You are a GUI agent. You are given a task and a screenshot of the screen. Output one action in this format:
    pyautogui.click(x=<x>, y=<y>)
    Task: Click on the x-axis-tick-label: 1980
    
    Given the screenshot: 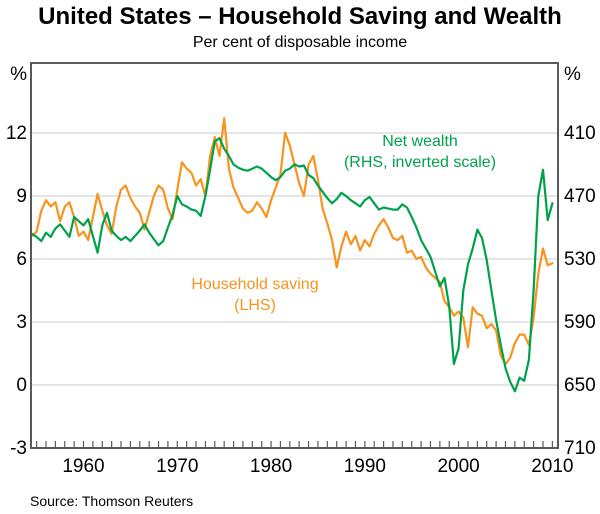 What is the action you would take?
    pyautogui.click(x=271, y=466)
    